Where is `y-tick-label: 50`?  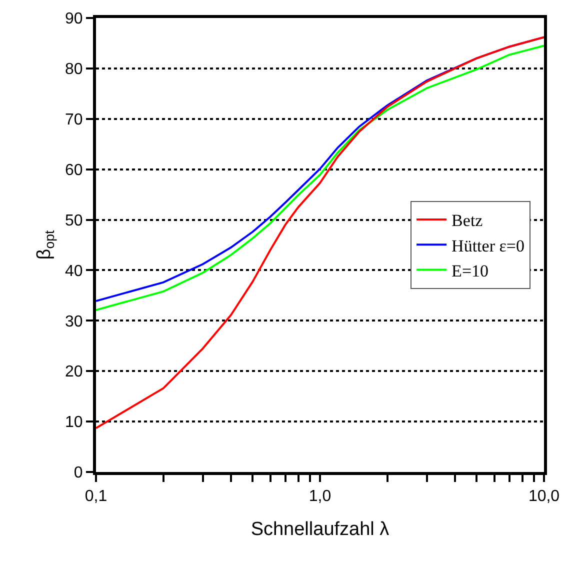 y-tick-label: 50 is located at coordinates (74, 221).